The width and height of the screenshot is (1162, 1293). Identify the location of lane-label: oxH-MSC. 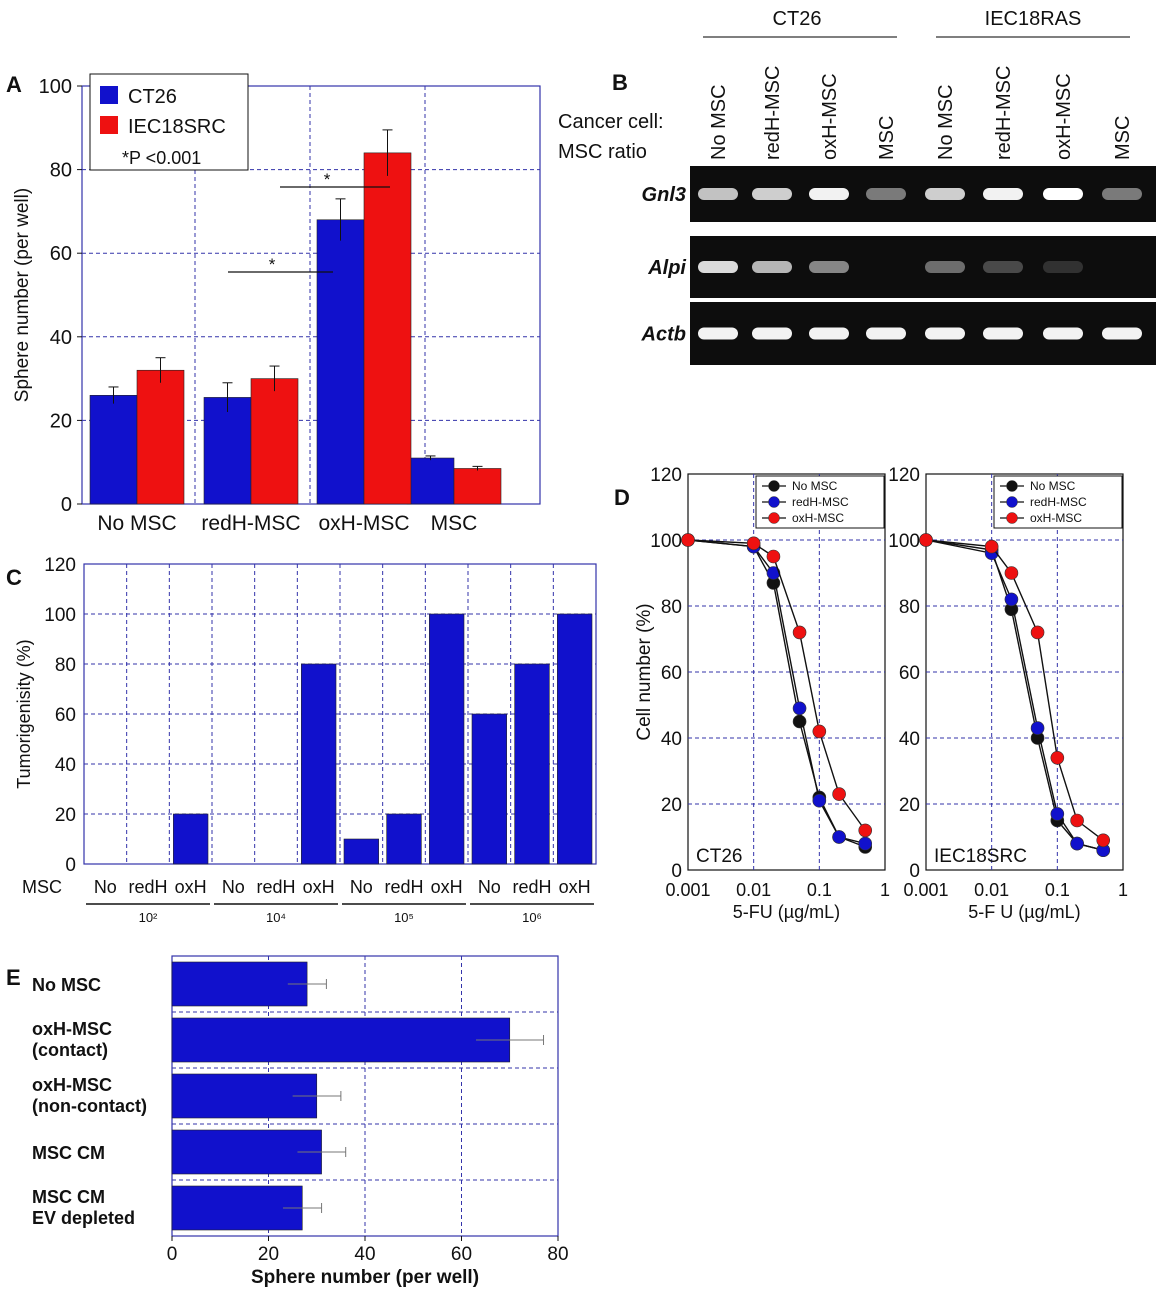
(1064, 116).